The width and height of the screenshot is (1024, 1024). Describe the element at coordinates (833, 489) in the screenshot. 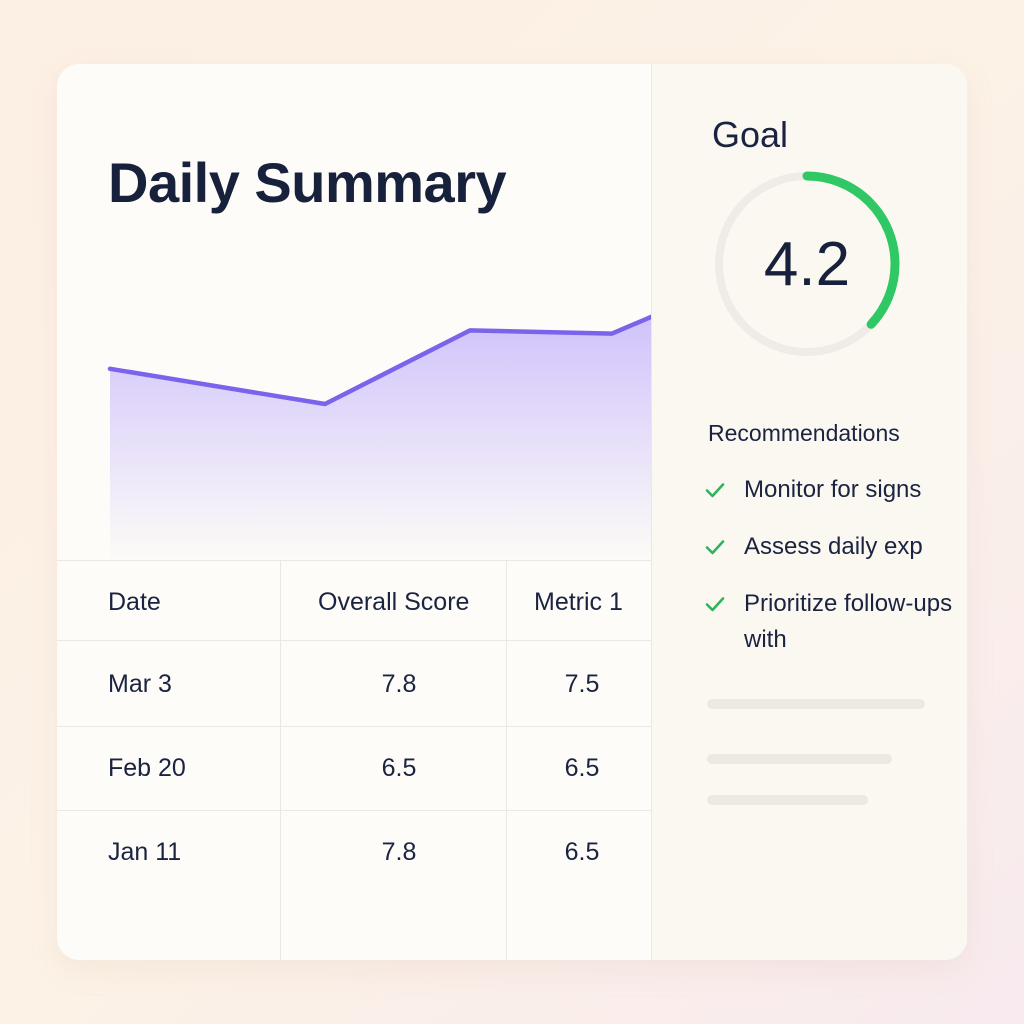

I see `recommendation-text: Monitor for signs` at that location.